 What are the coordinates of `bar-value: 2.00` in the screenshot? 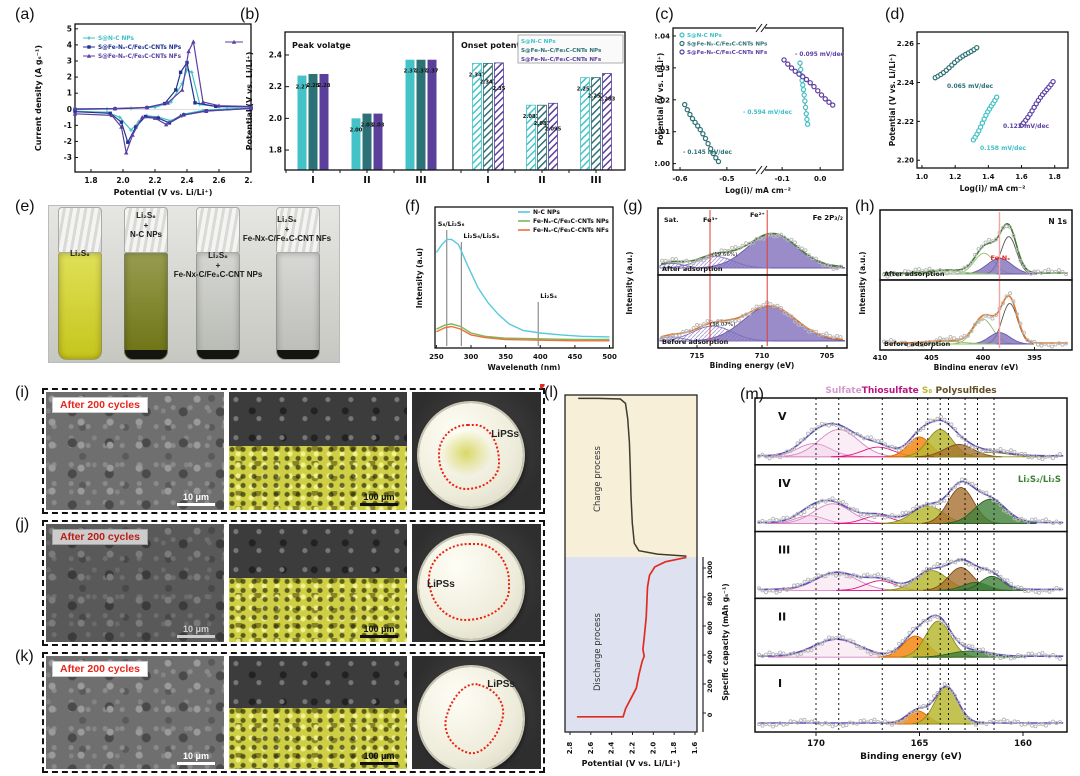 It's located at (356, 130).